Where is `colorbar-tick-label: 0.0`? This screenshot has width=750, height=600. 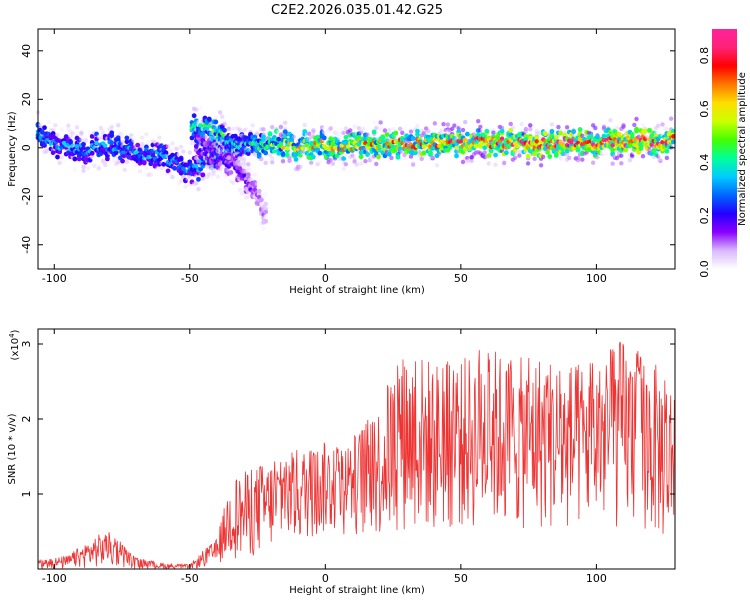
colorbar-tick-label: 0.0 is located at coordinates (704, 269).